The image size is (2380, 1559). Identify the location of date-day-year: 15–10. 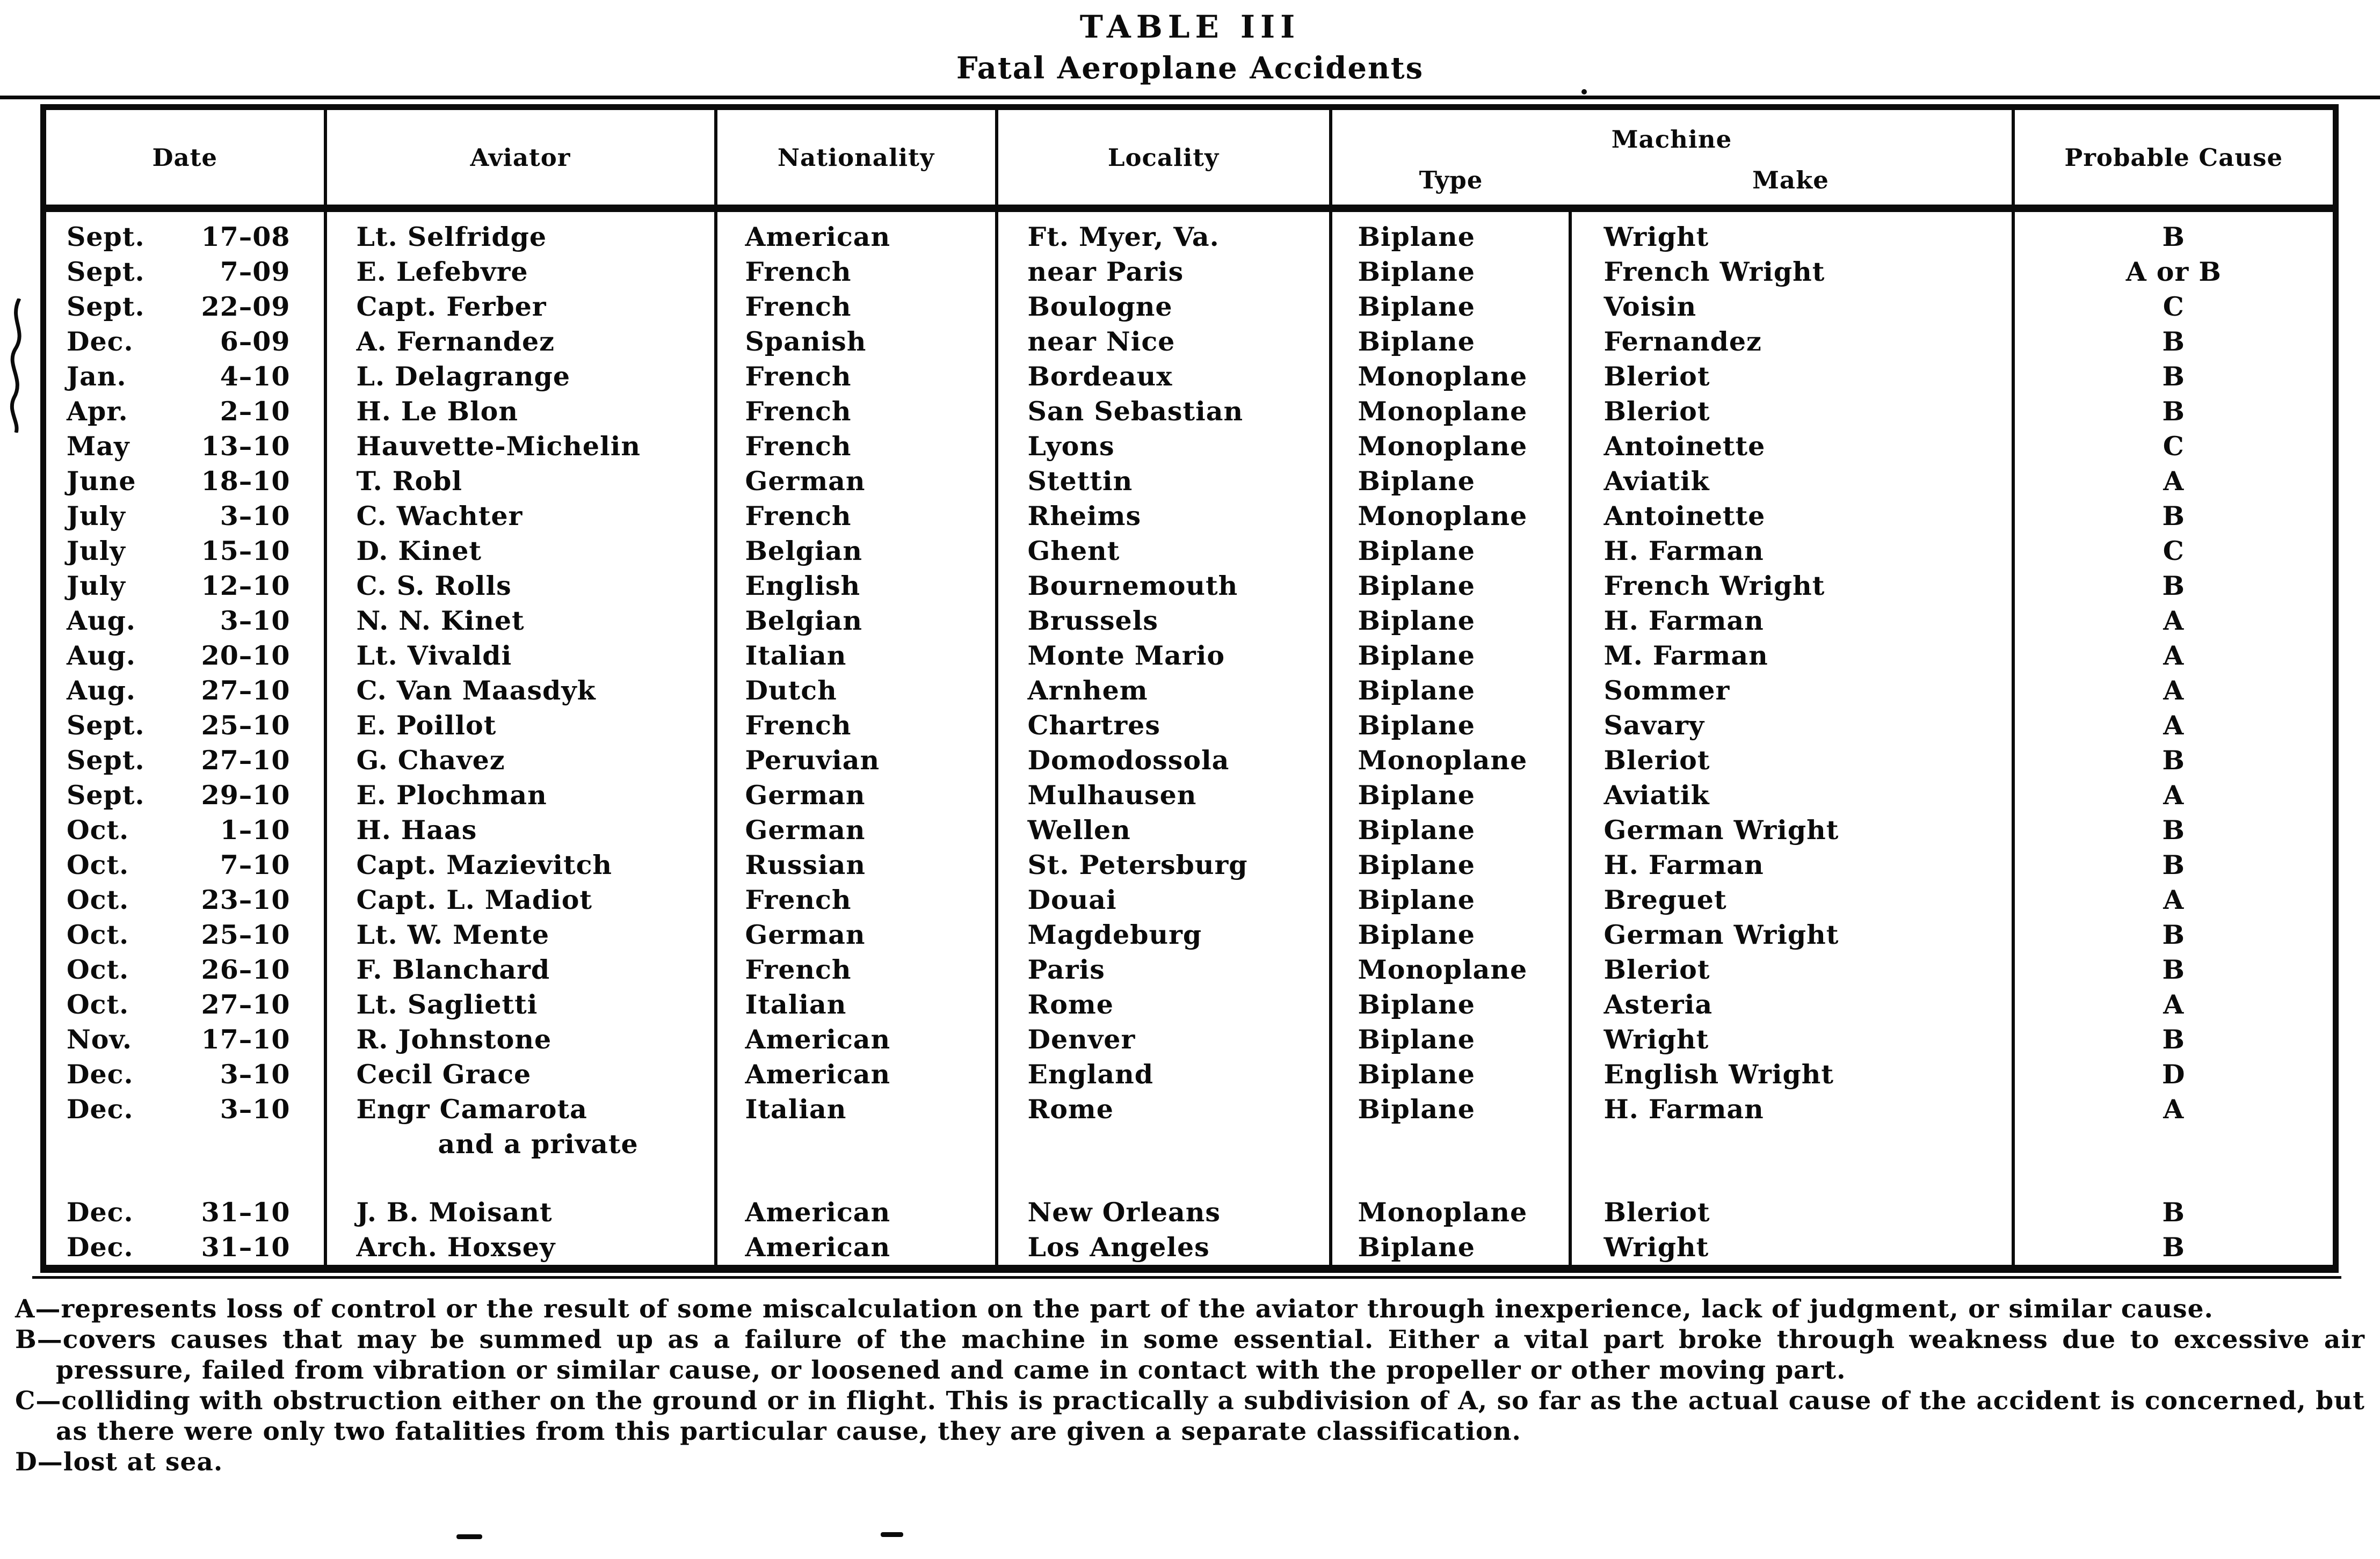
(246, 550).